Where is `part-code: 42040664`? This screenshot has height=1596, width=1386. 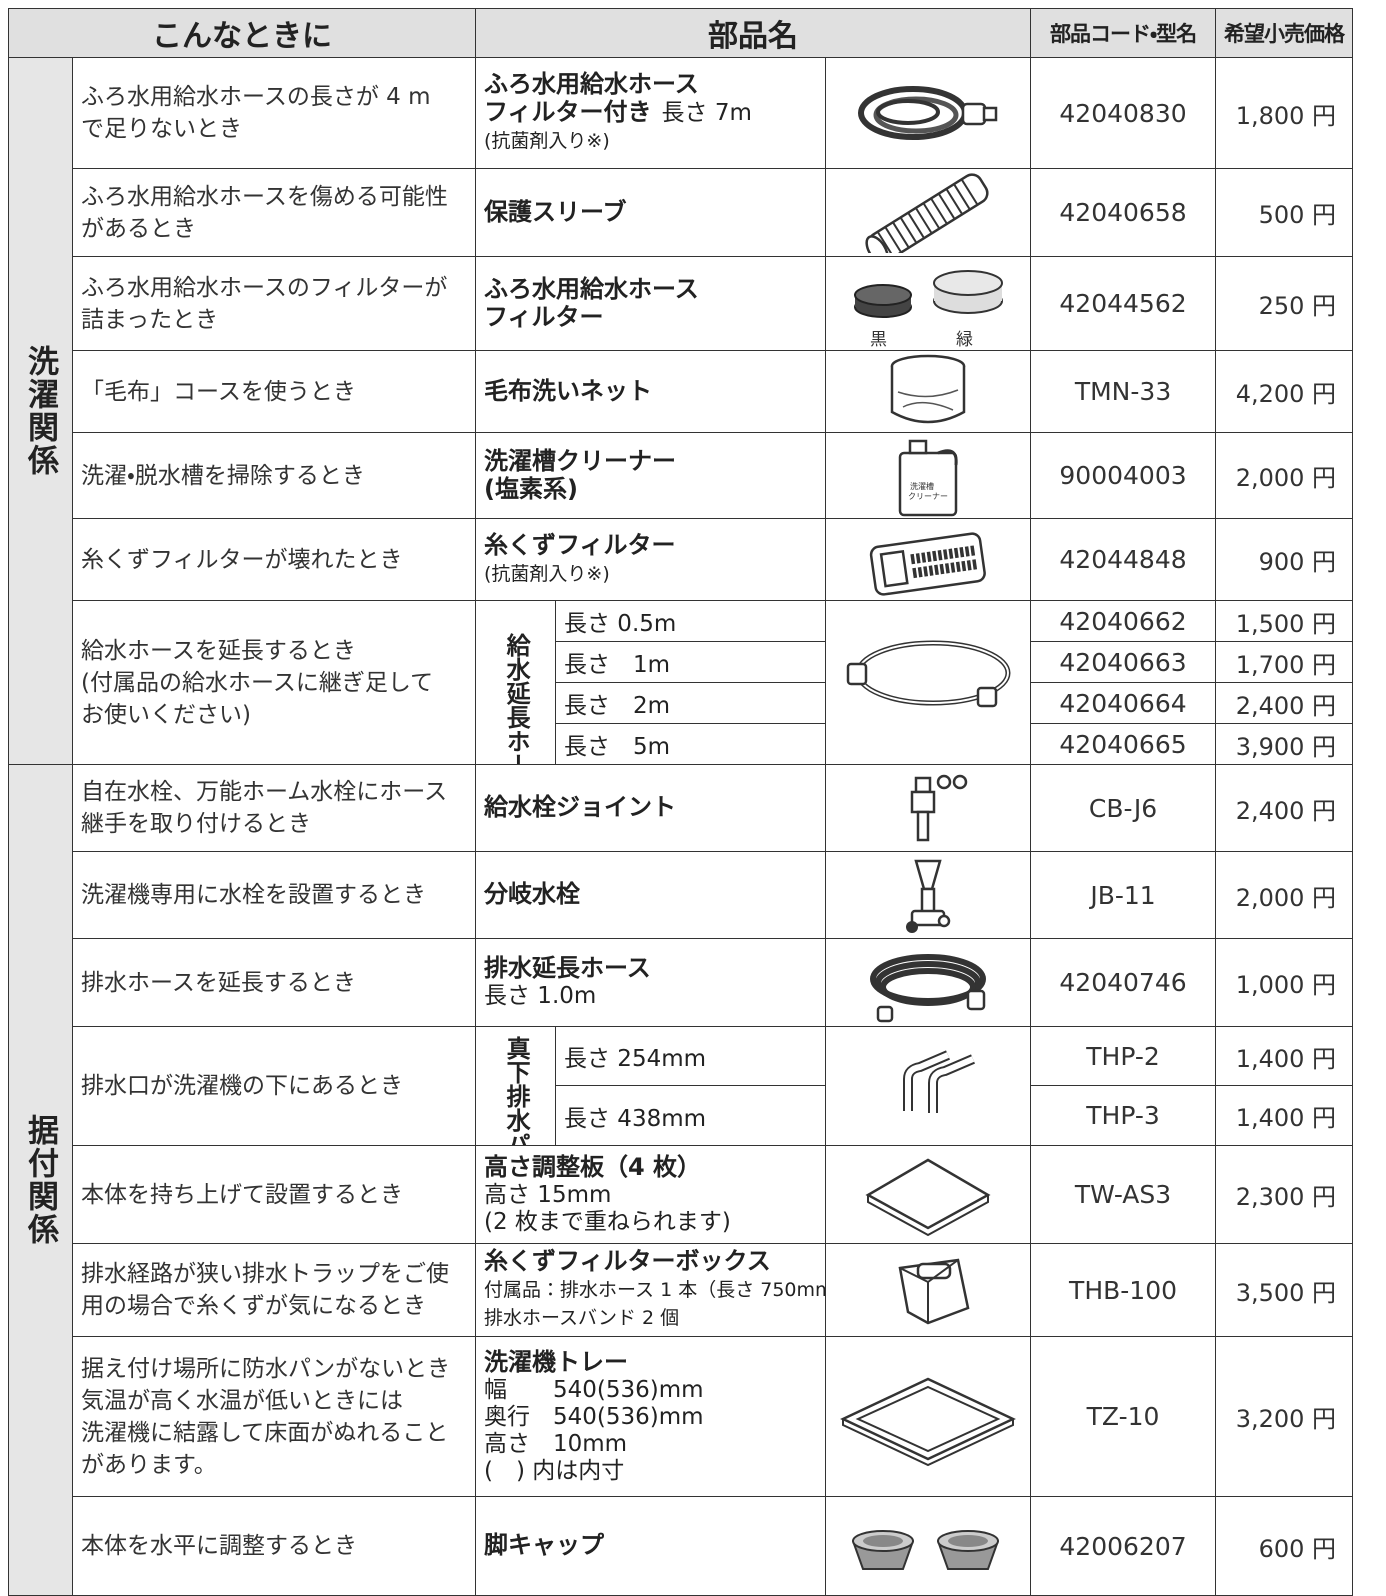
part-code: 42040664 is located at coordinates (1123, 703).